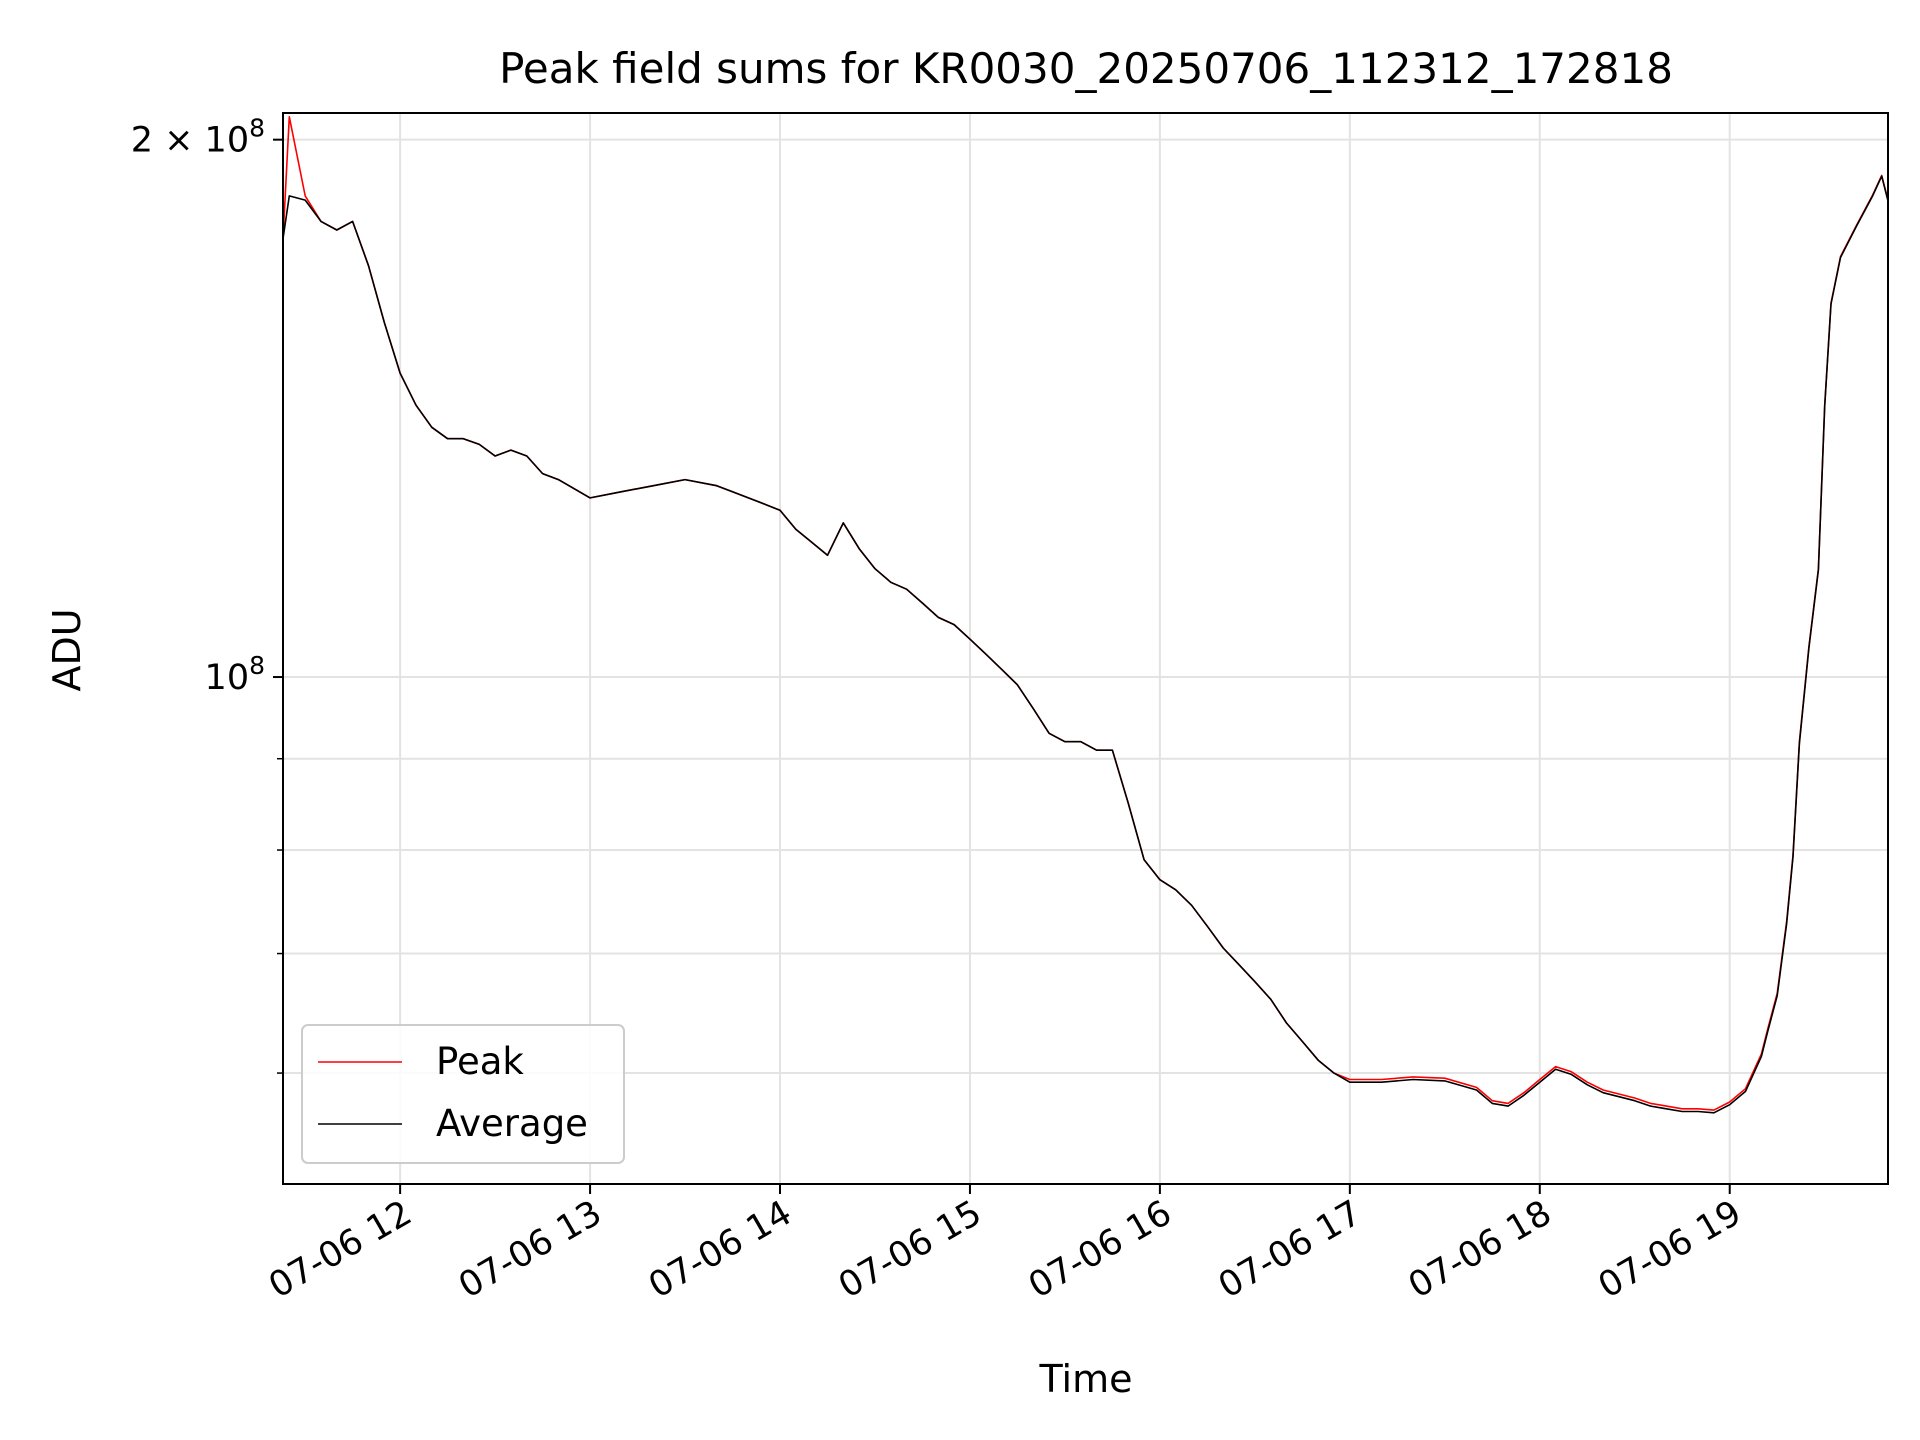 Image resolution: width=1920 pixels, height=1440 pixels. Describe the element at coordinates (480, 1061) in the screenshot. I see `legend-label-peak: Peak` at that location.